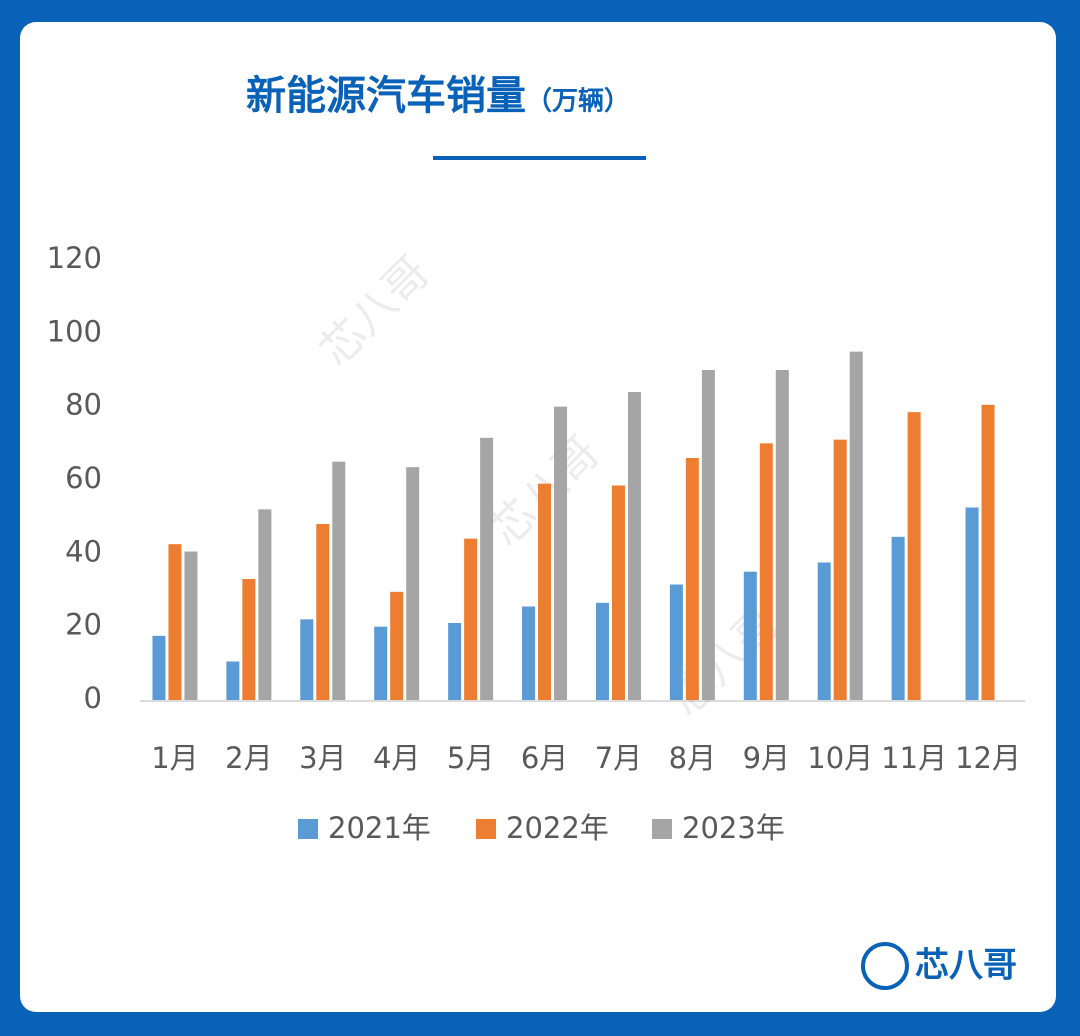 This screenshot has height=1036, width=1080. Describe the element at coordinates (93, 698) in the screenshot. I see `y-tick-label: 0` at that location.